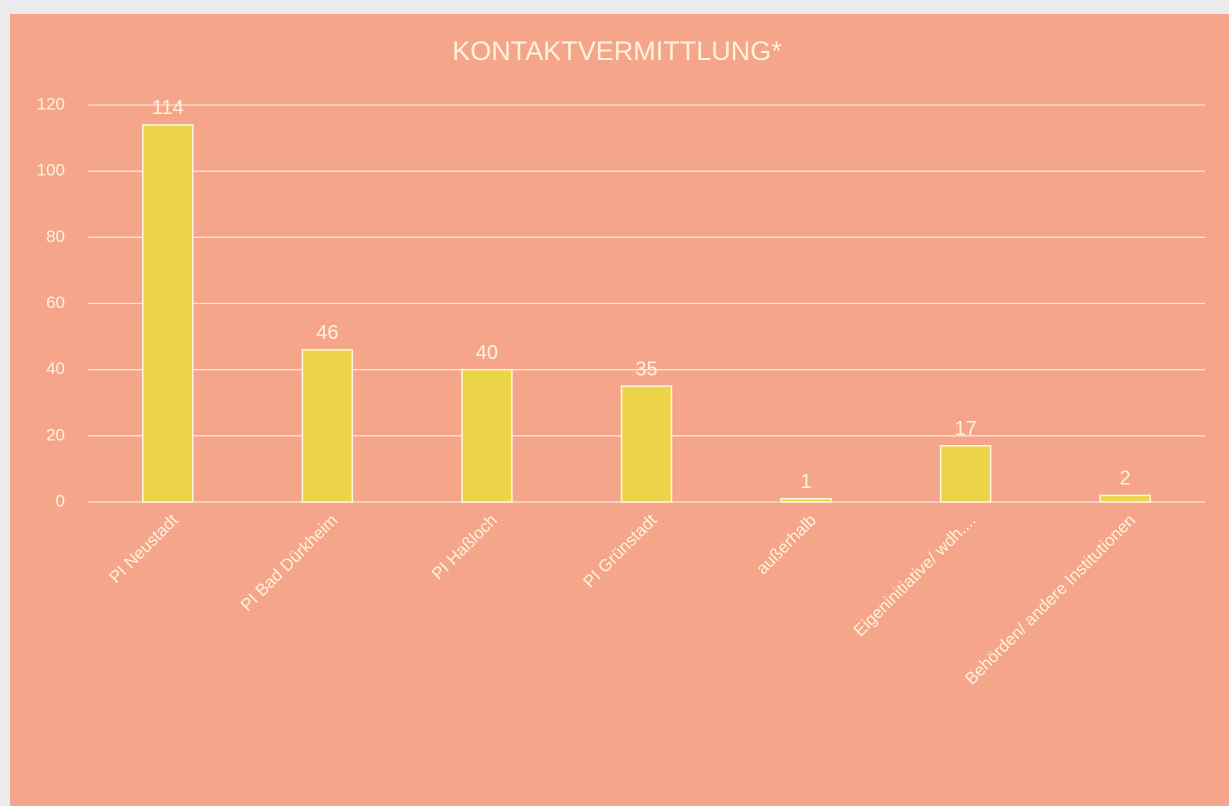  I want to click on y-tick-label: 40, so click(55, 368).